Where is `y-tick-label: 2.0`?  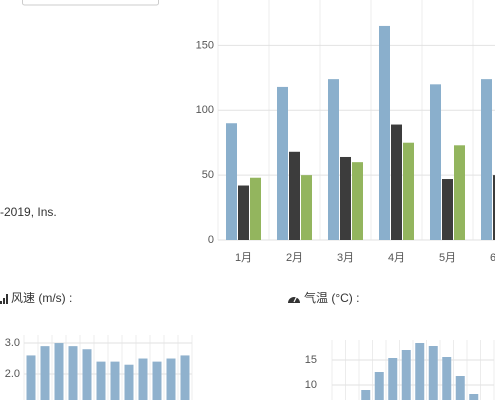
y-tick-label: 2.0 is located at coordinates (12, 374).